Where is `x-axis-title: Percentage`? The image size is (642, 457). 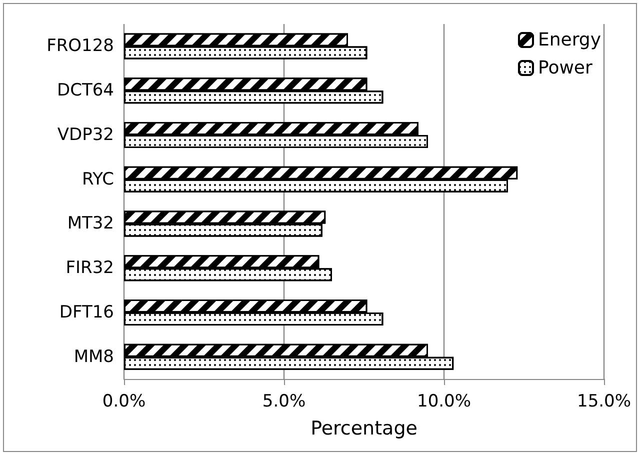
x-axis-title: Percentage is located at coordinates (364, 429).